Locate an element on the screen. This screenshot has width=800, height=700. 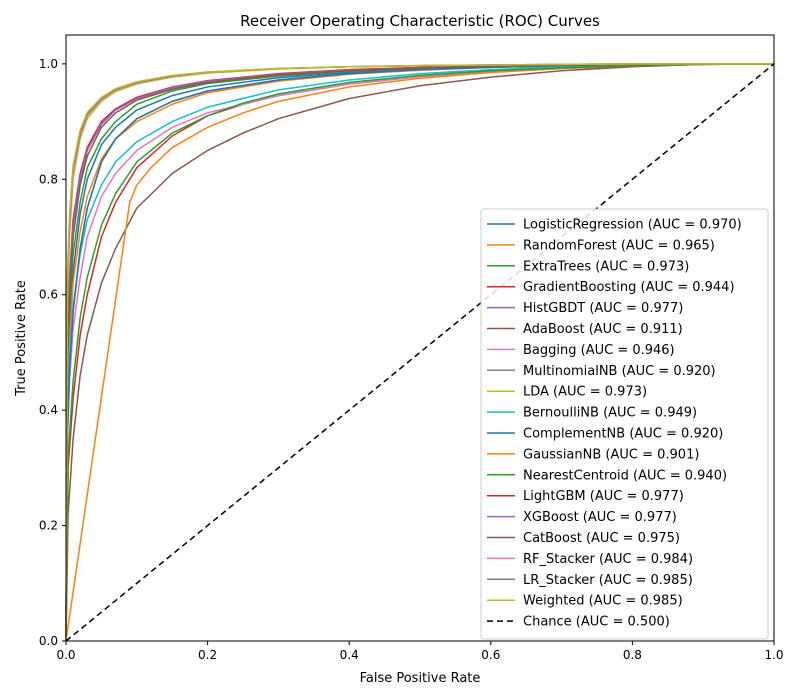
x-tick-label: 0.4 is located at coordinates (349, 655).